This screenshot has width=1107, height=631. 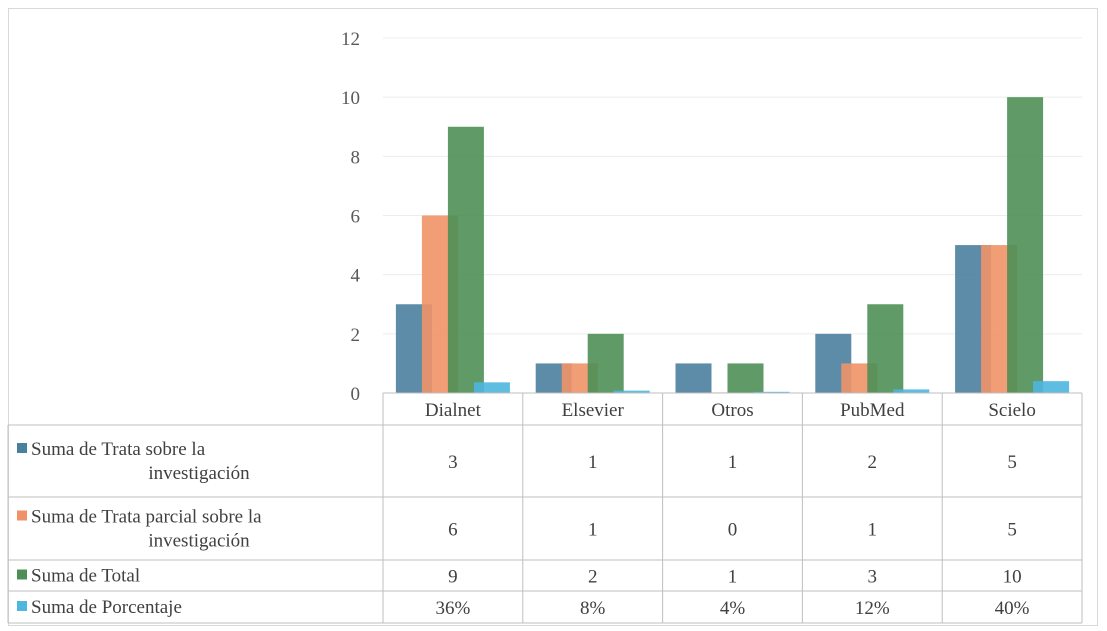 What do you see at coordinates (85, 576) in the screenshot?
I see `legend-label: Suma de Total` at bounding box center [85, 576].